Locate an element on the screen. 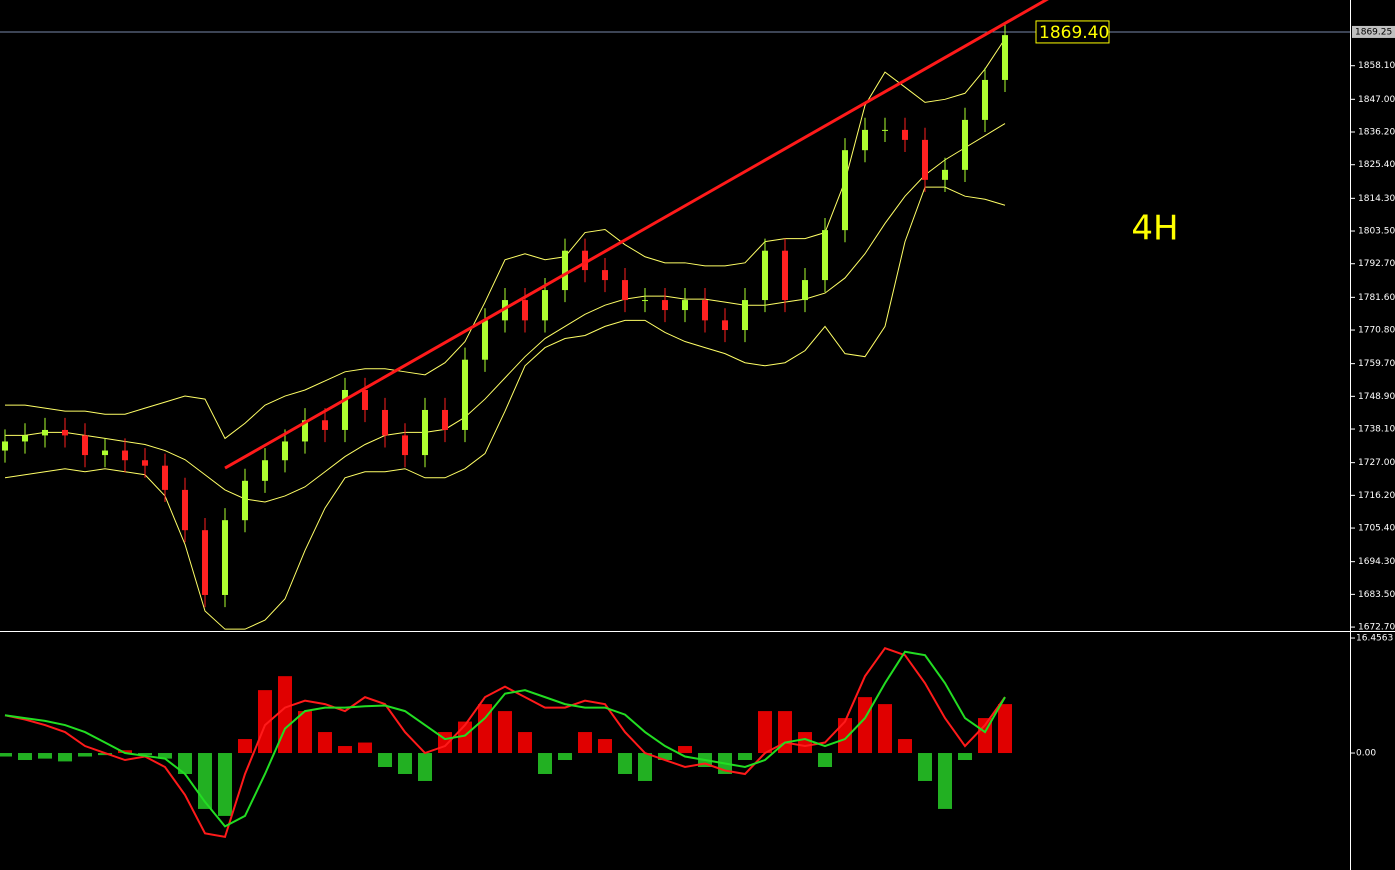 Image resolution: width=1395 pixels, height=870 pixels. y-tick-label: 1781.60 is located at coordinates (1376, 298).